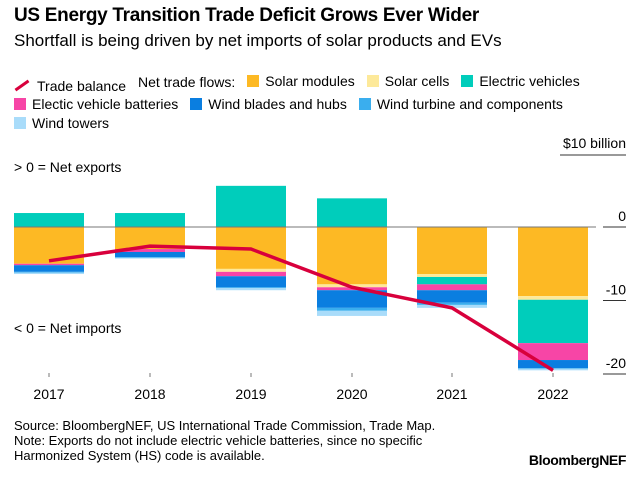 The height and width of the screenshot is (477, 640). What do you see at coordinates (469, 103) in the screenshot?
I see `legend-label: Wind turbine and components` at bounding box center [469, 103].